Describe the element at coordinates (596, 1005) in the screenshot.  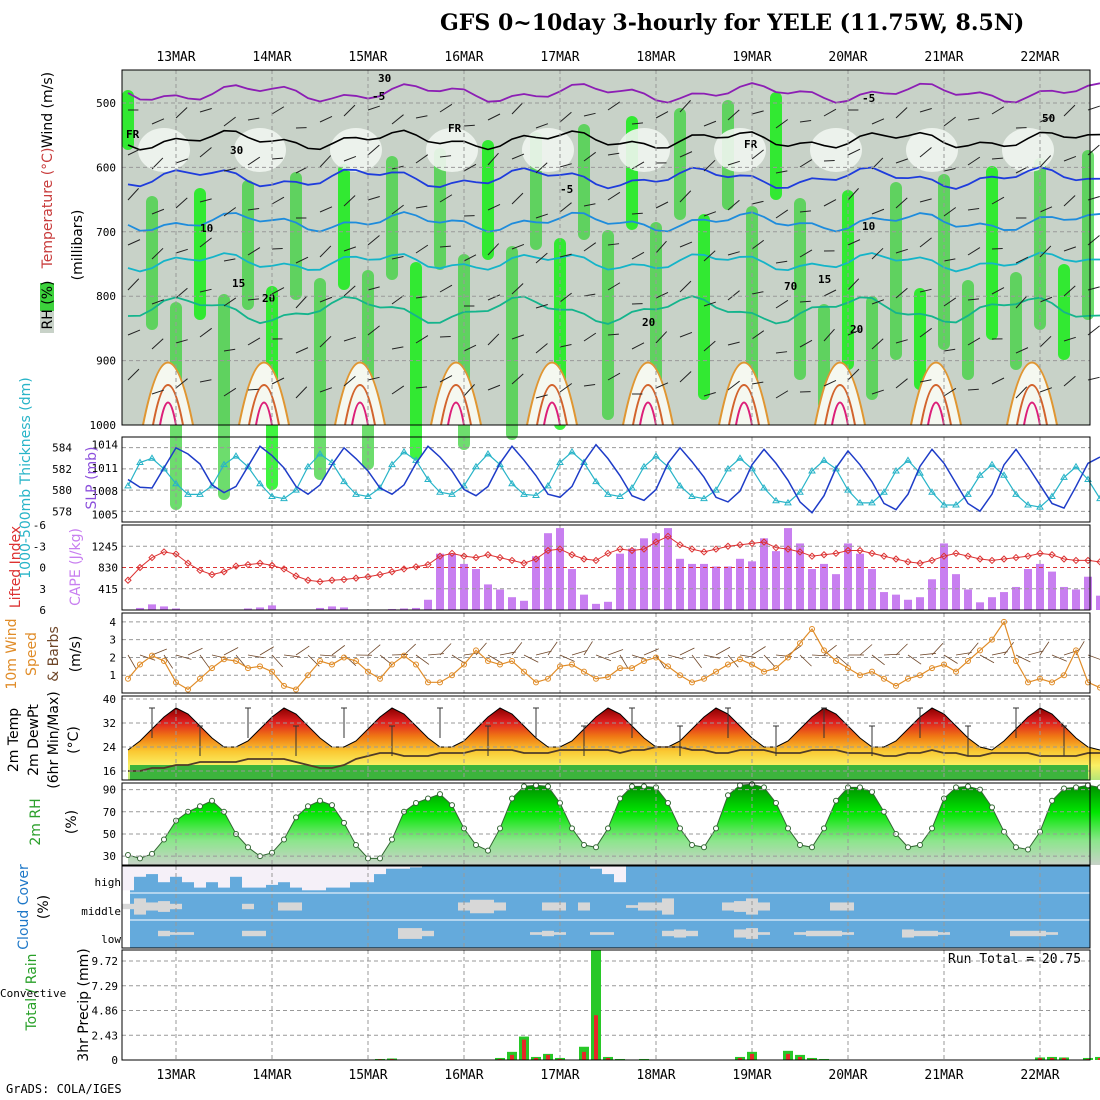
I see `precip-total-bar` at that location.